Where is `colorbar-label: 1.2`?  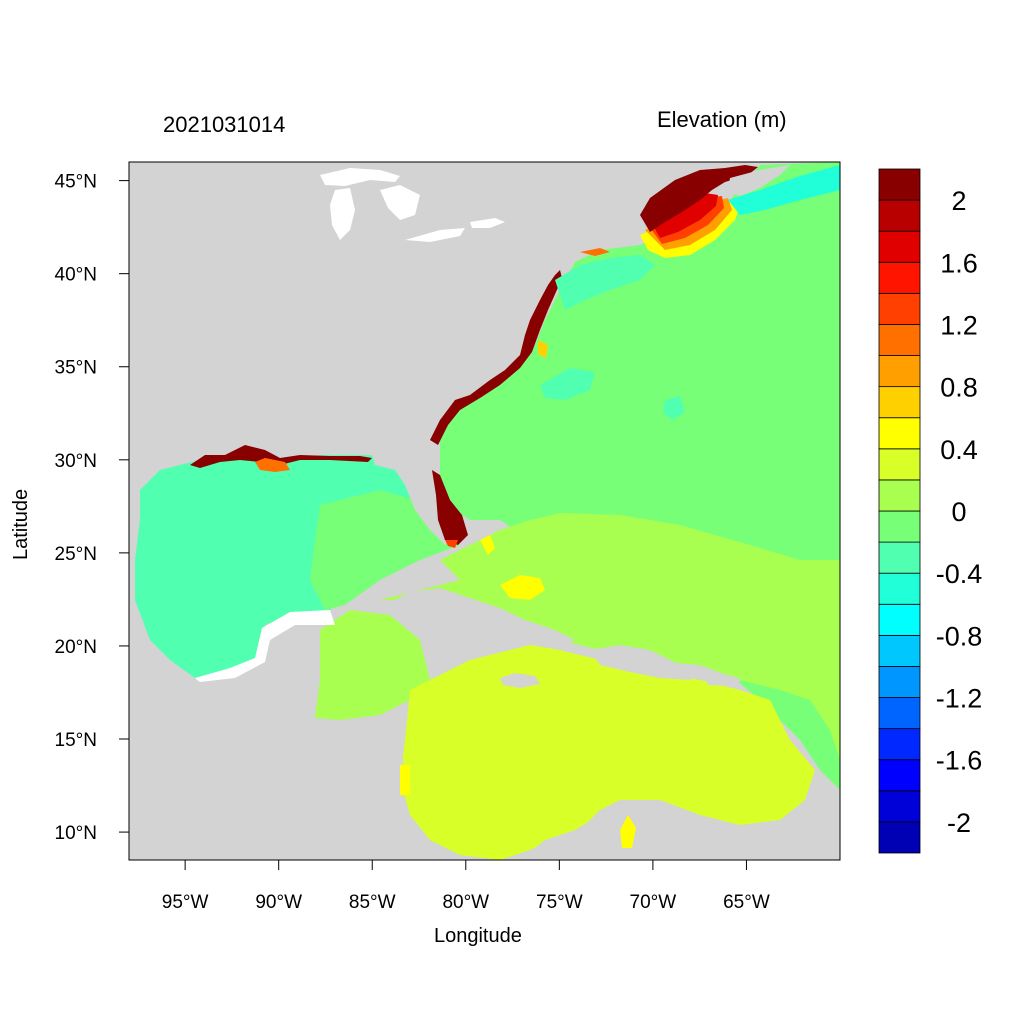 colorbar-label: 1.2 is located at coordinates (959, 325).